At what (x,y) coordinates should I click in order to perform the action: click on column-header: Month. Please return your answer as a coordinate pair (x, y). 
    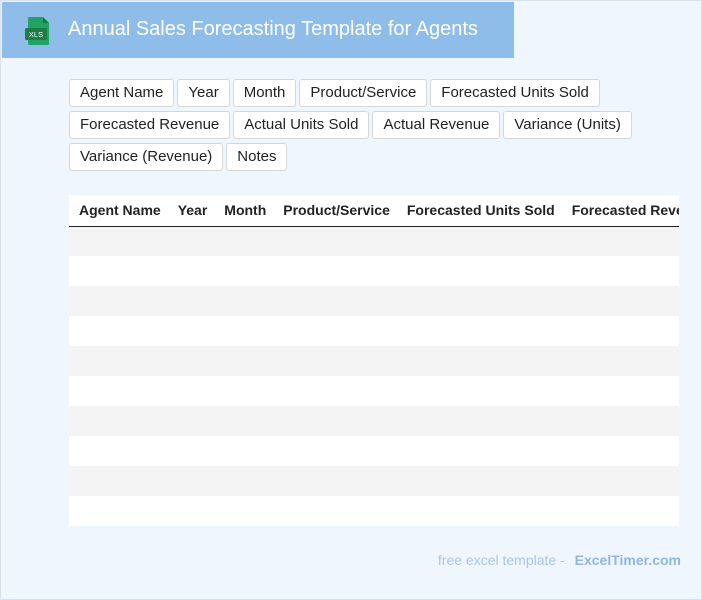
    Looking at the image, I should click on (244, 211).